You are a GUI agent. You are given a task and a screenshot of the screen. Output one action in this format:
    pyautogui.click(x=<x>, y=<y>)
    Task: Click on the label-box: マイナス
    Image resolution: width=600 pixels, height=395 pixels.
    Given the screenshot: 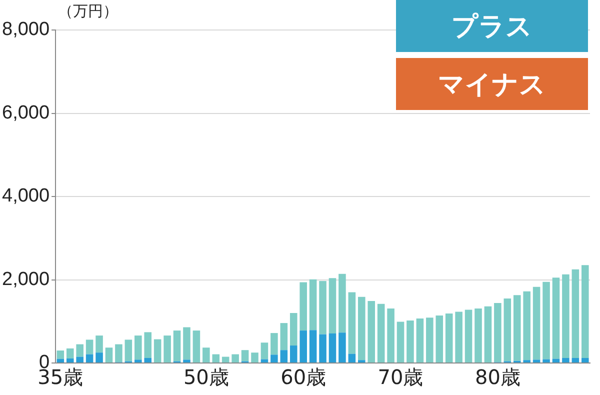 What is the action you would take?
    pyautogui.click(x=492, y=84)
    